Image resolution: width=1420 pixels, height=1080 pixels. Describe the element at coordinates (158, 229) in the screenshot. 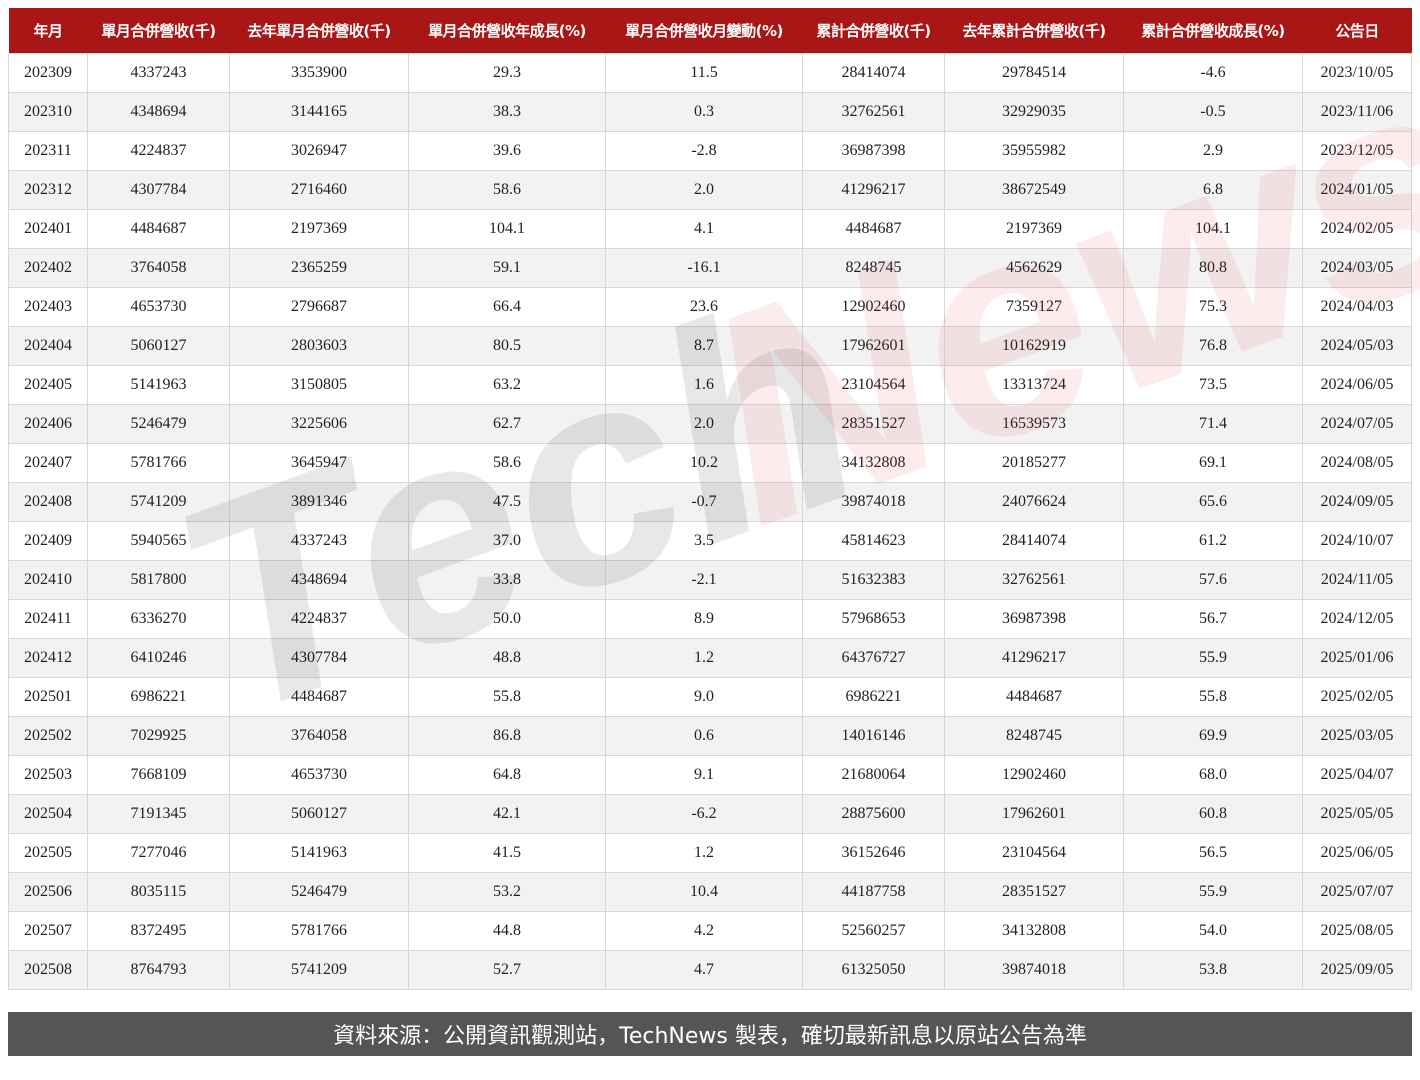

I see `table-cell: 4484687` at that location.